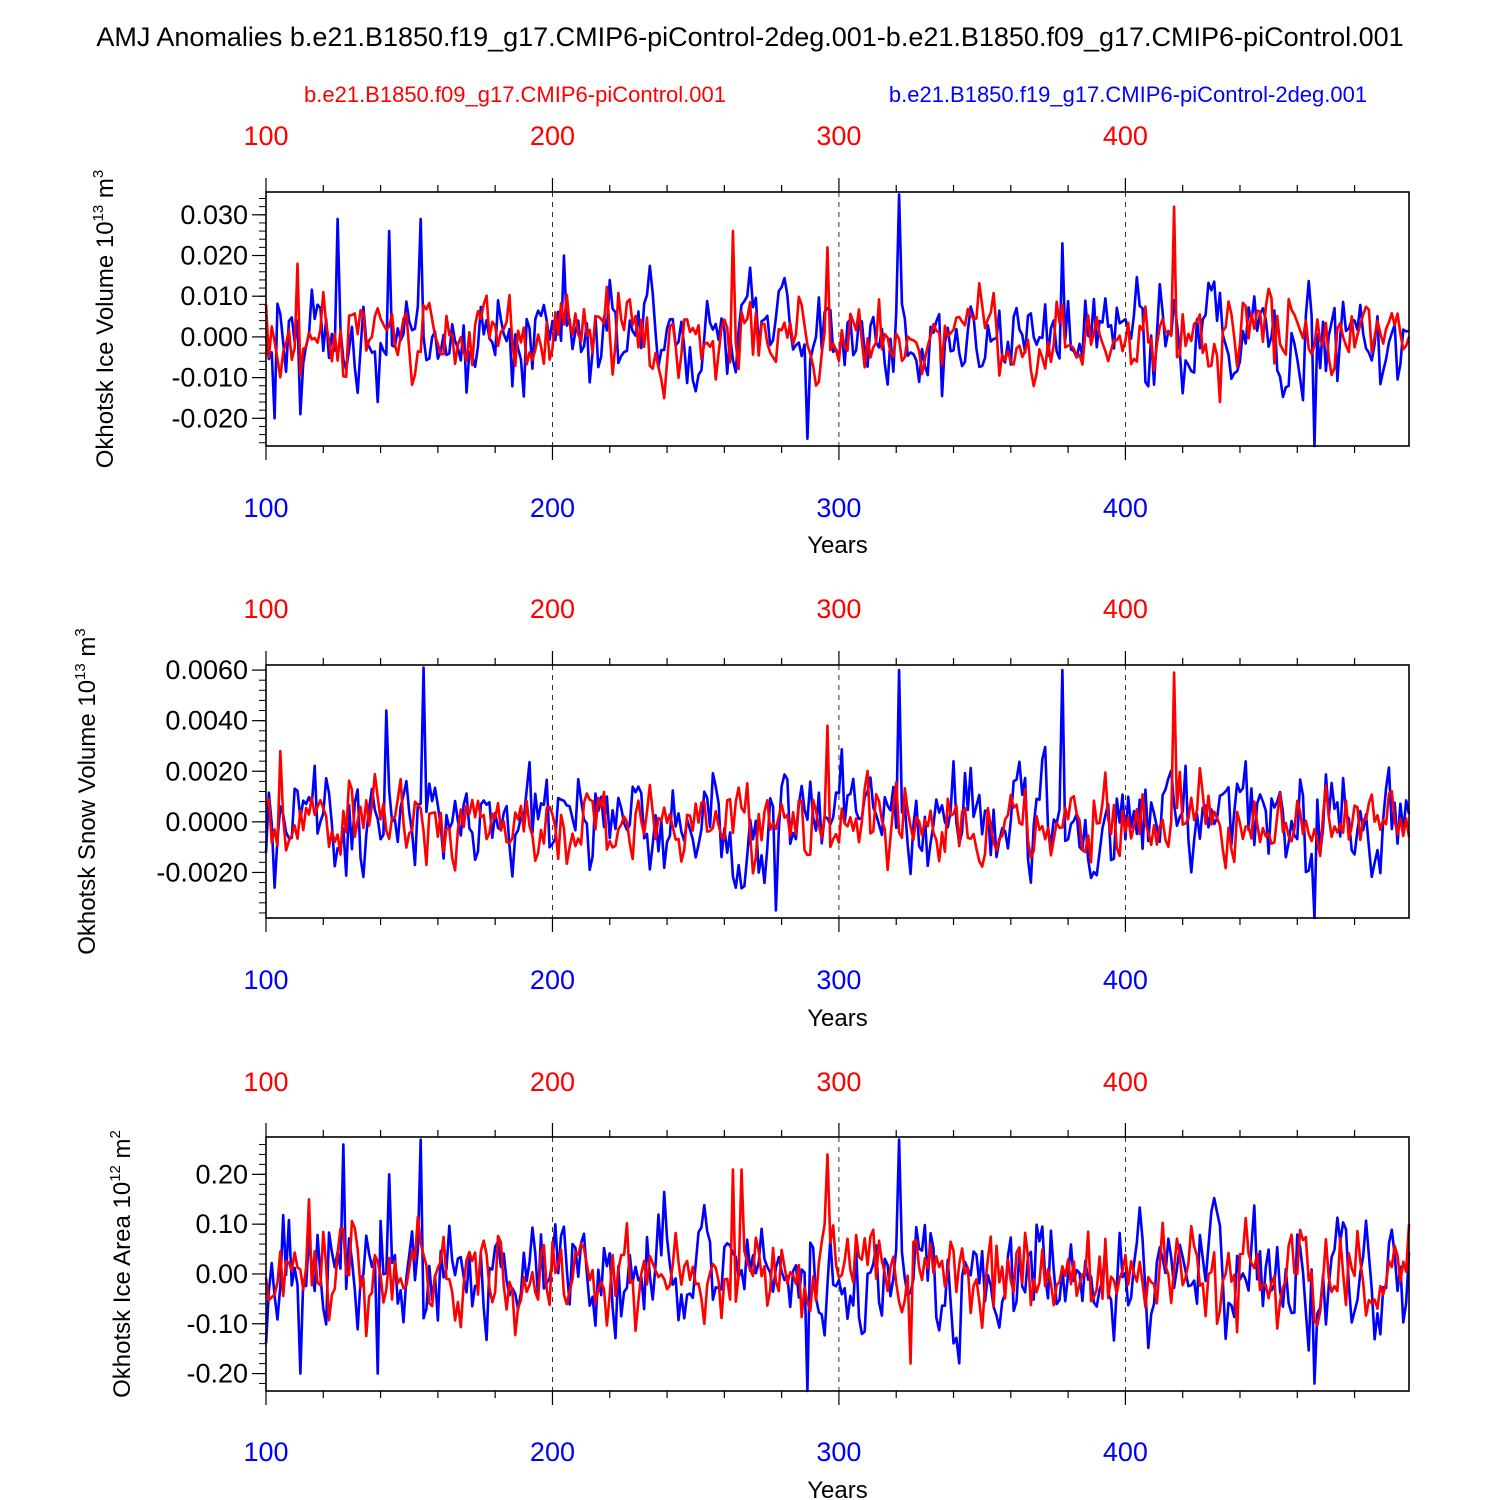 This screenshot has height=1500, width=1500. What do you see at coordinates (515, 94) in the screenshot?
I see `legend-red-label: b.e21.B1850.f09_g17.CMIP6-piControl.001` at bounding box center [515, 94].